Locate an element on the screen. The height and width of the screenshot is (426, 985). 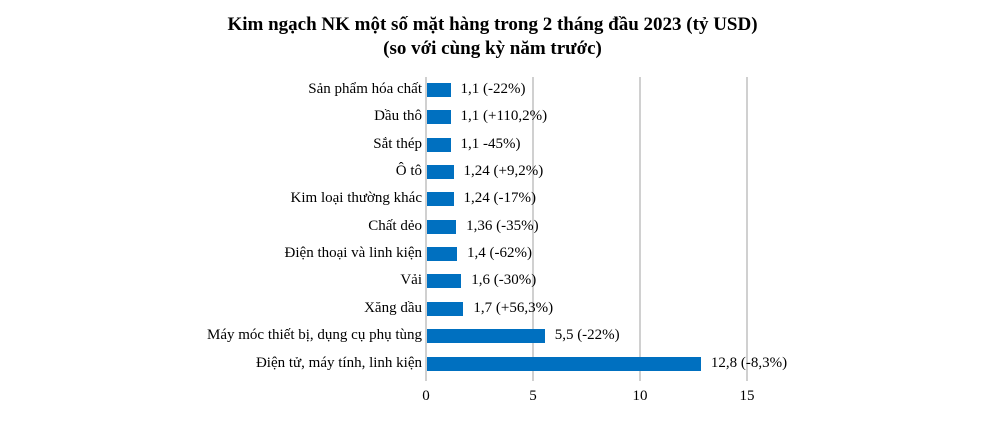
data-label: 1,24 (-17%) is located at coordinates (500, 198).